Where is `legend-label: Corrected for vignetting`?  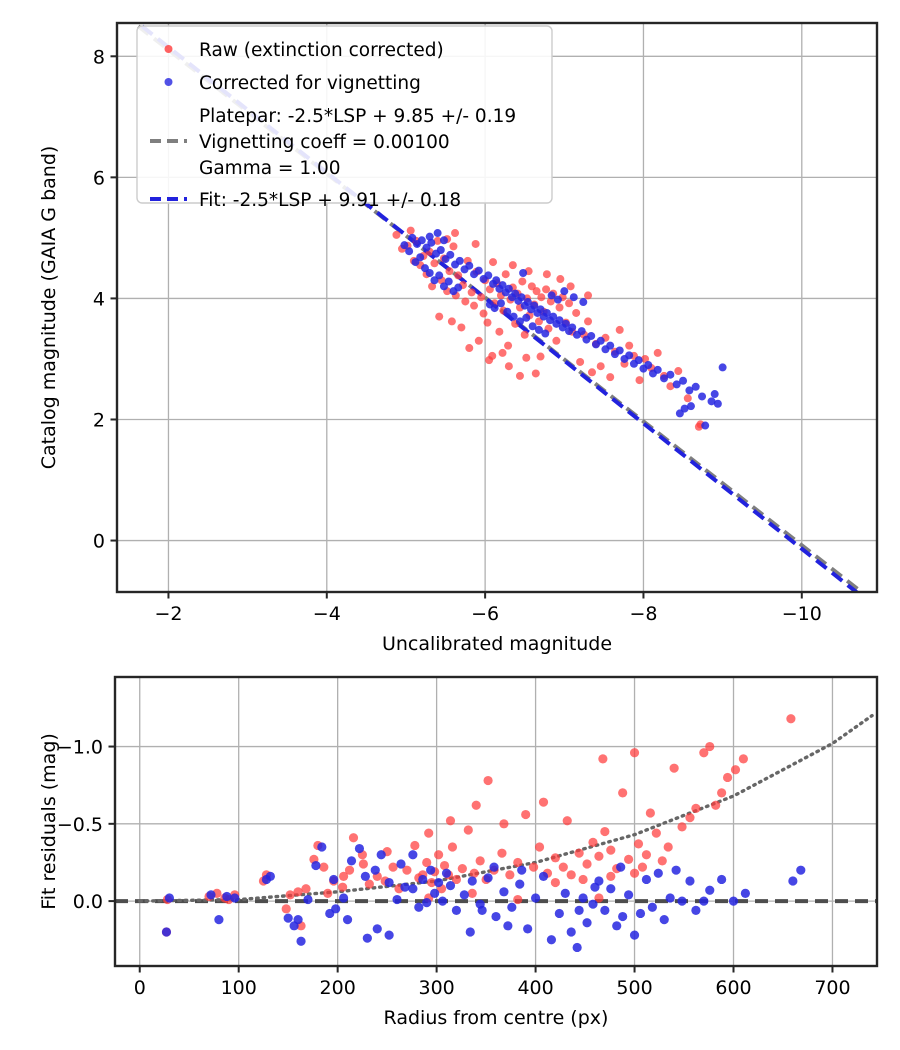
legend-label: Corrected for vignetting is located at coordinates (310, 83).